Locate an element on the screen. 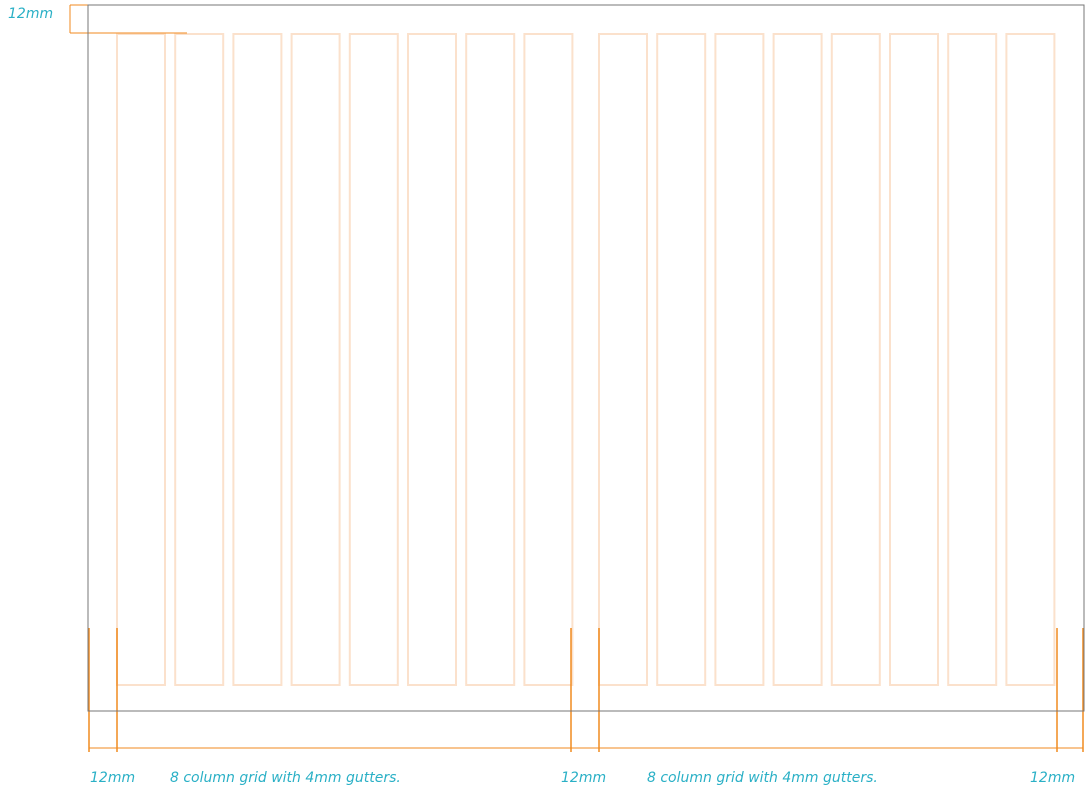 This screenshot has width=1085, height=790. left-page-grid-label: 8 column grid with 4mm gutters. is located at coordinates (285, 778).